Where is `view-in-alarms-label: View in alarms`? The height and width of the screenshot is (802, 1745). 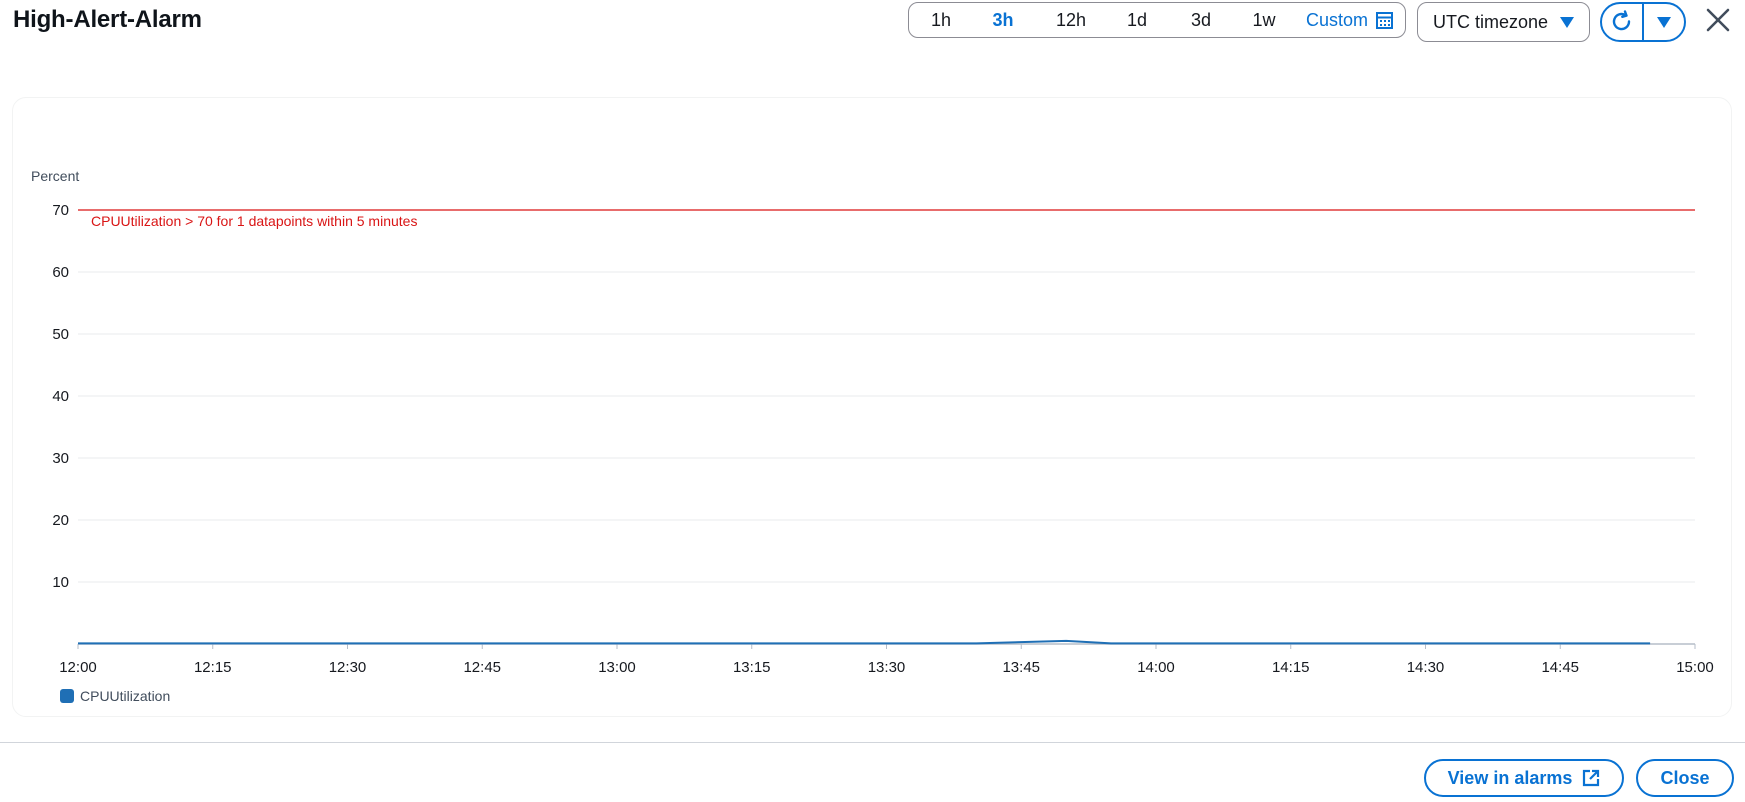 view-in-alarms-label: View in alarms is located at coordinates (1510, 777).